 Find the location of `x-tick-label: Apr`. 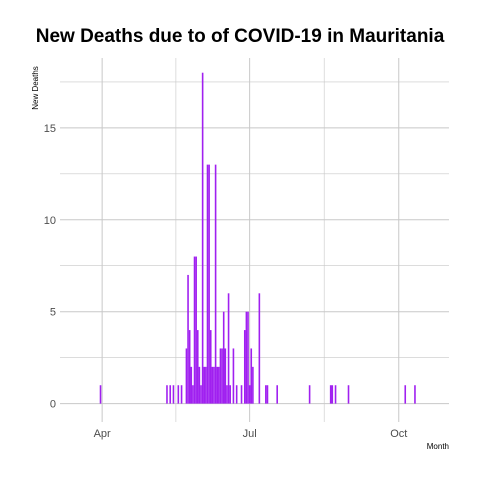

x-tick-label: Apr is located at coordinates (102, 434).